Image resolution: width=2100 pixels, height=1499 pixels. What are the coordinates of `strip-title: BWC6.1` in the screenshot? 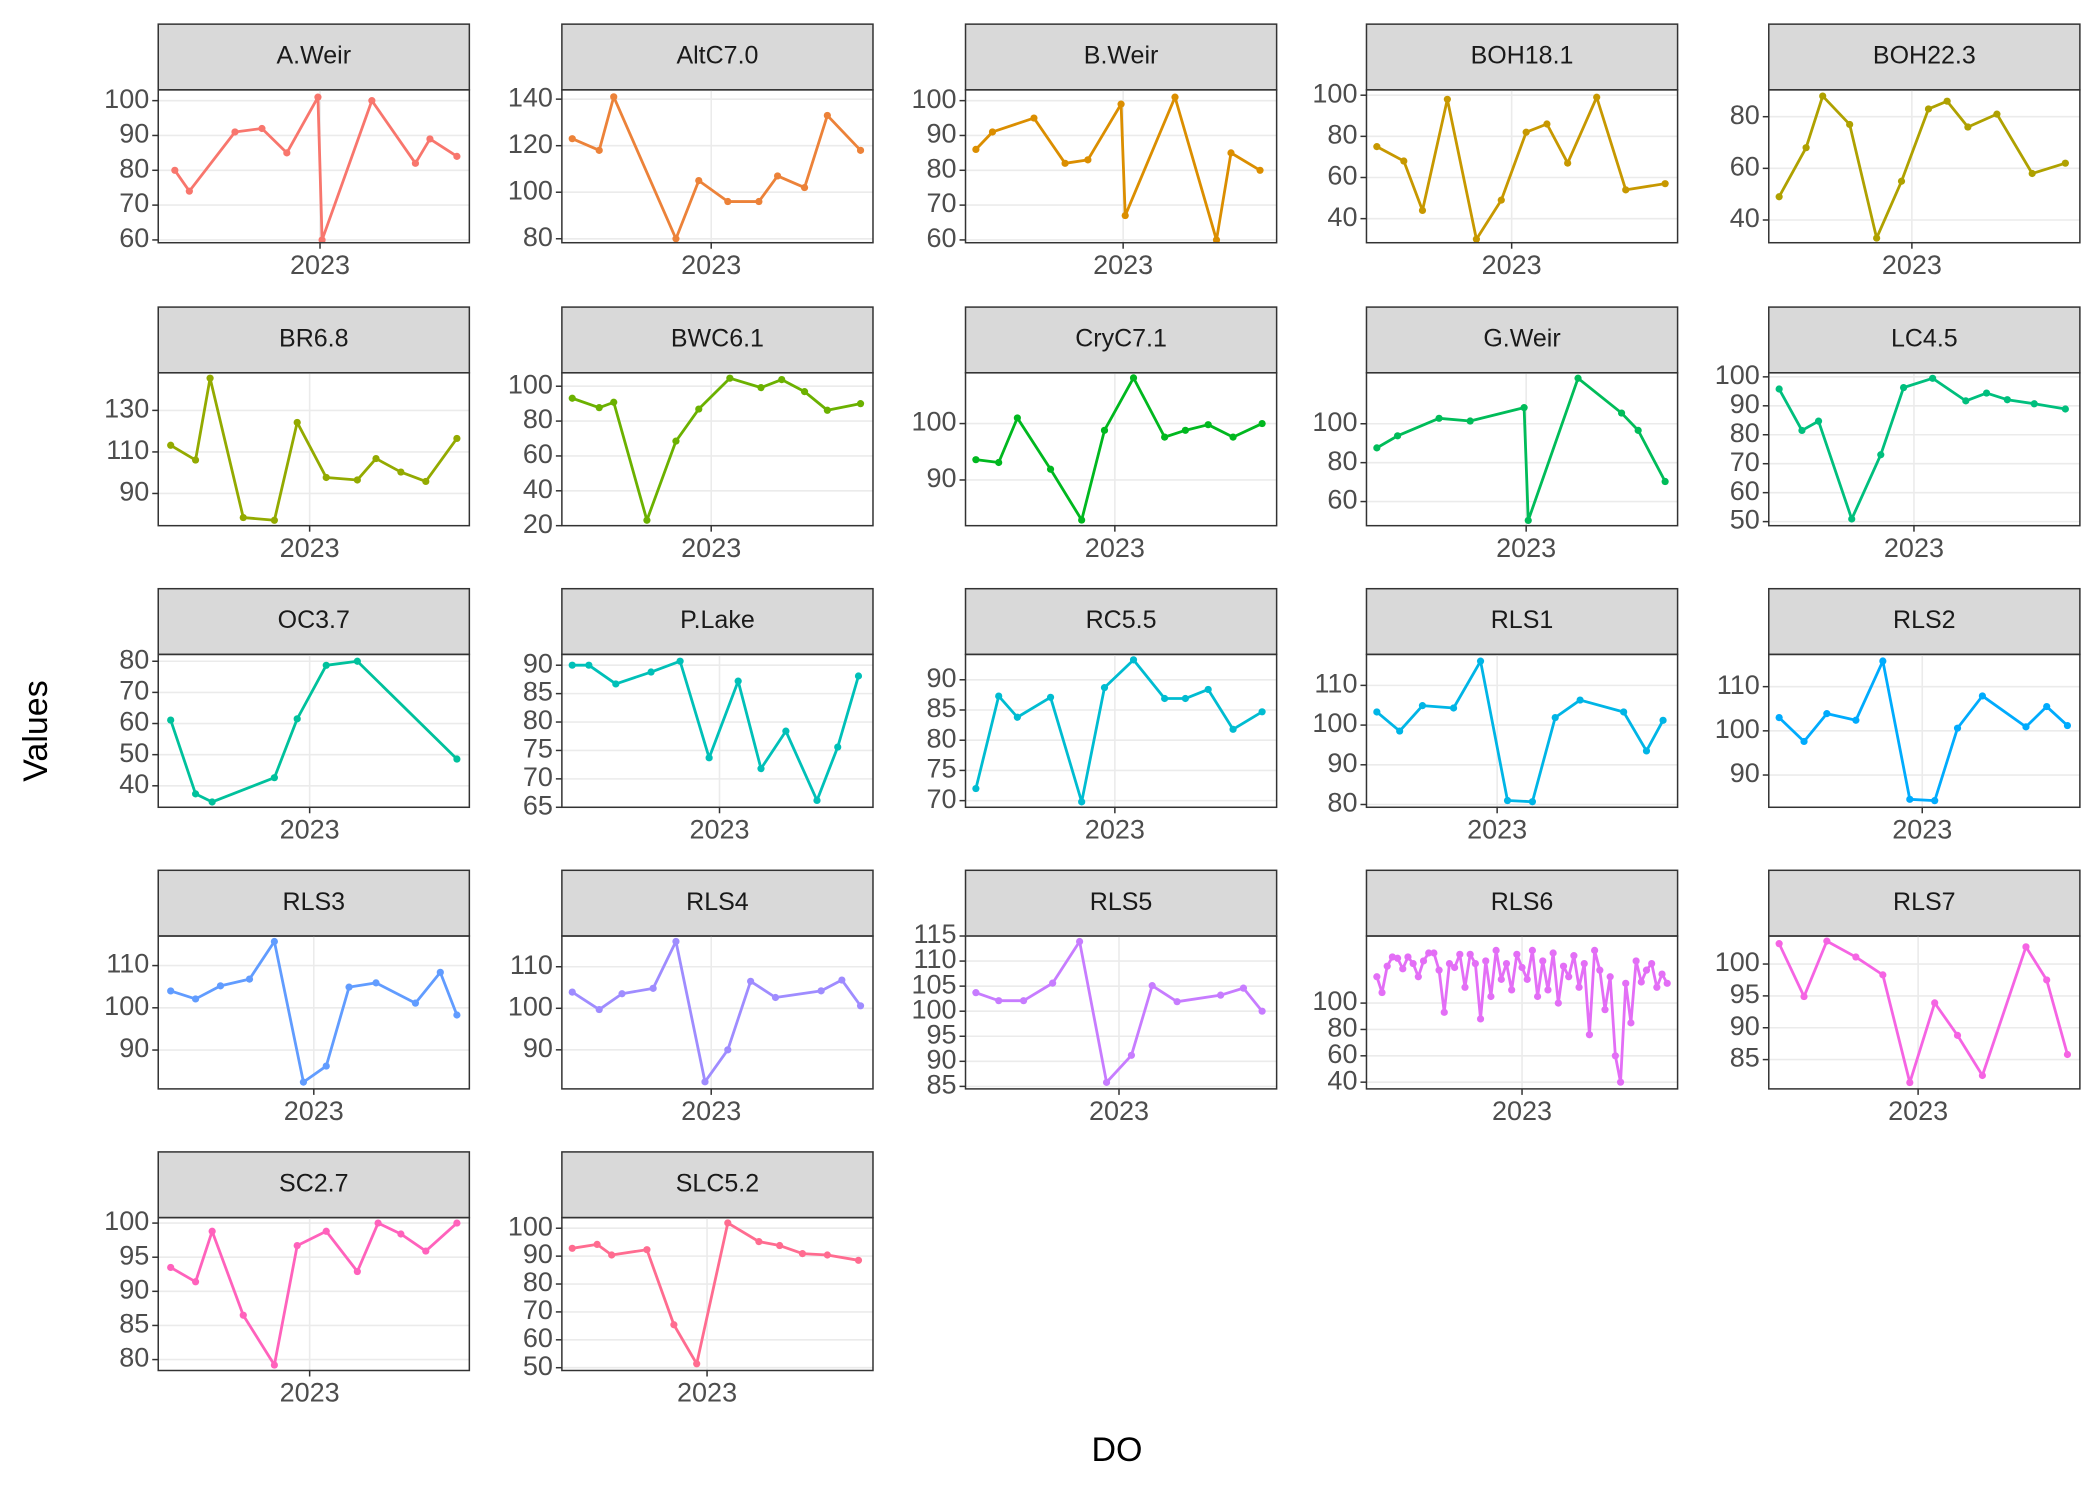 It's located at (717, 339).